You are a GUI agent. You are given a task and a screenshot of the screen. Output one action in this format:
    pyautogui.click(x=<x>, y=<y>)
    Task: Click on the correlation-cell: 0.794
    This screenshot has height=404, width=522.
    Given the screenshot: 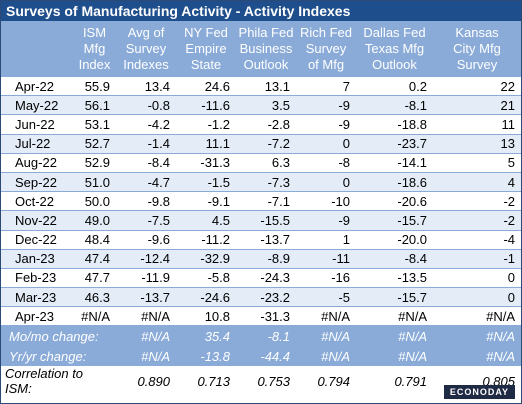 What is the action you would take?
    pyautogui.click(x=326, y=381)
    